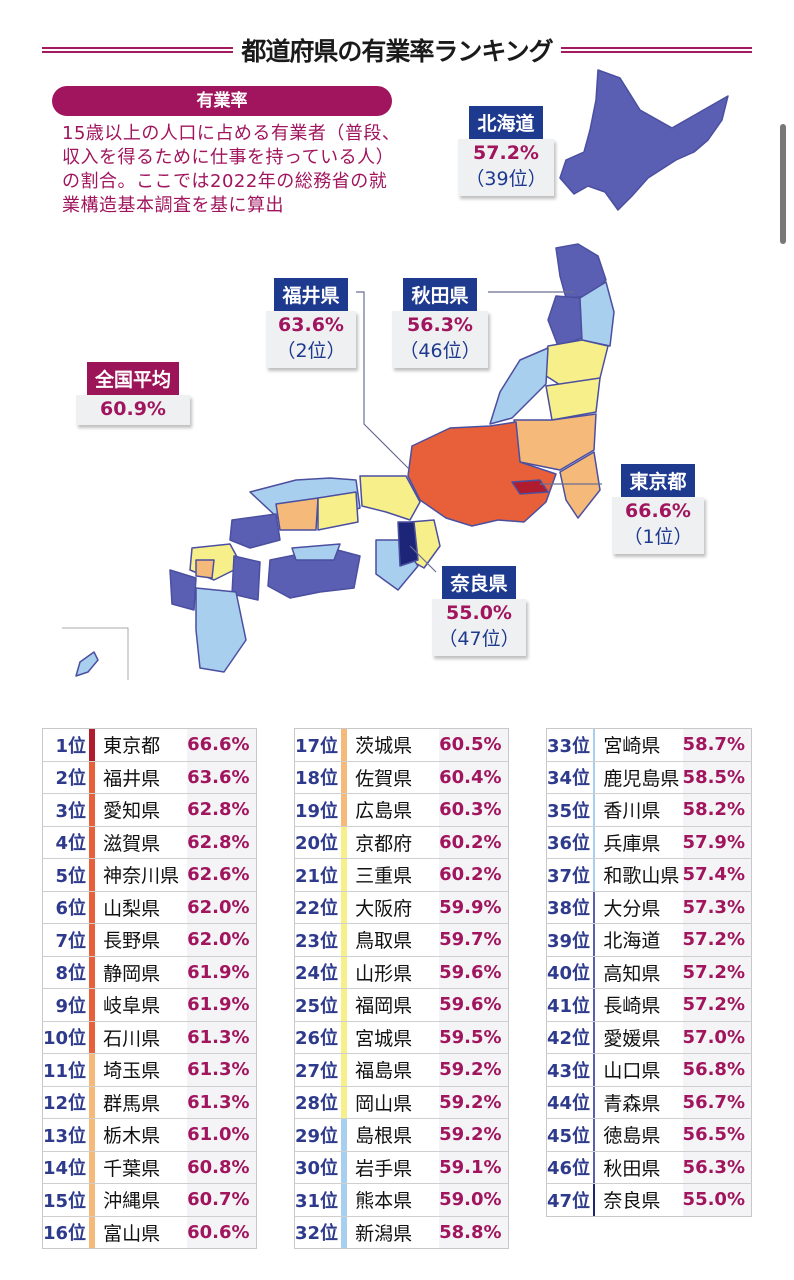 The image size is (794, 1280). I want to click on value-cell: 59.5%, so click(474, 1037).